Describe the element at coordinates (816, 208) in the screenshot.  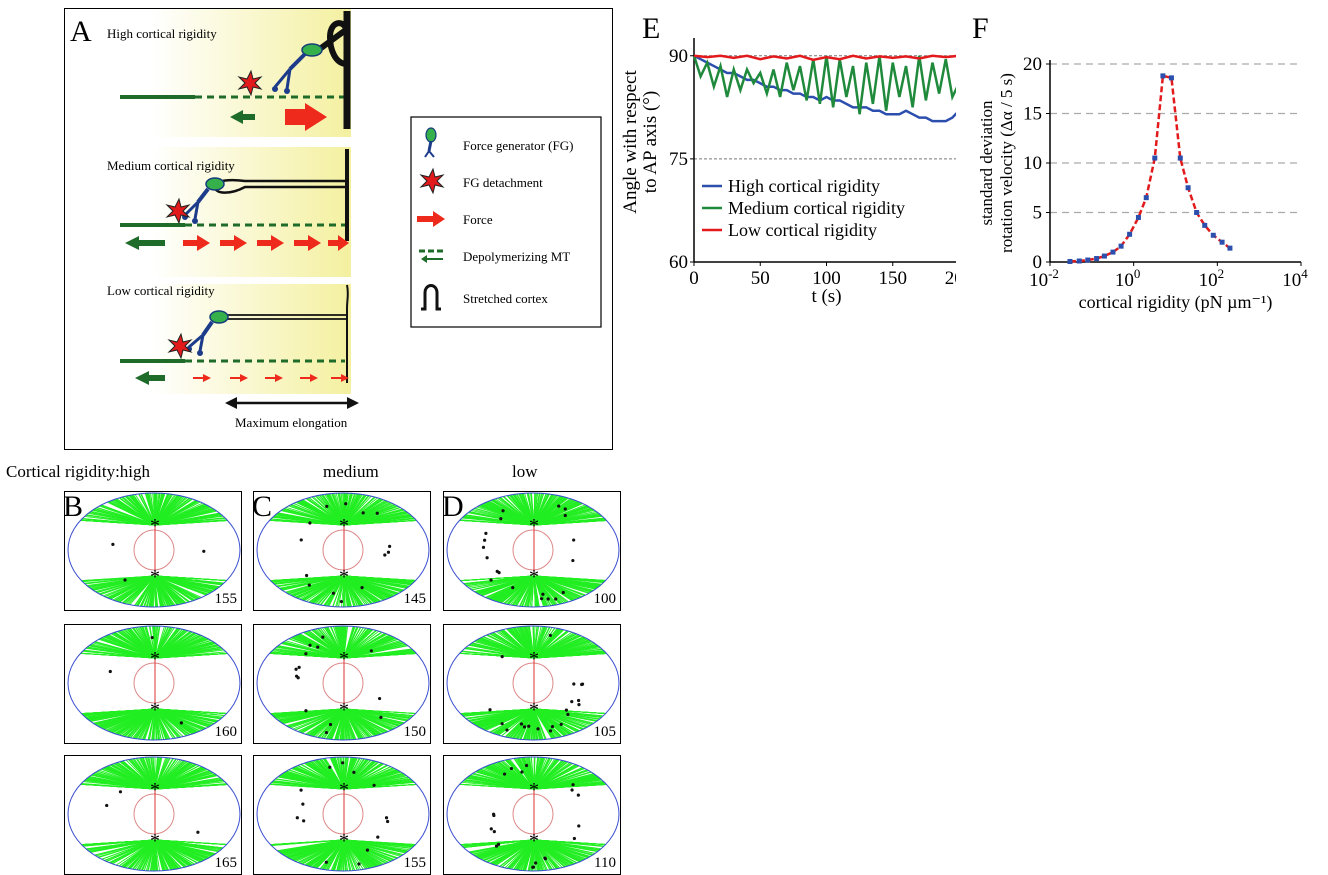
I see `legend-entry: Medium cortical rigidity` at that location.